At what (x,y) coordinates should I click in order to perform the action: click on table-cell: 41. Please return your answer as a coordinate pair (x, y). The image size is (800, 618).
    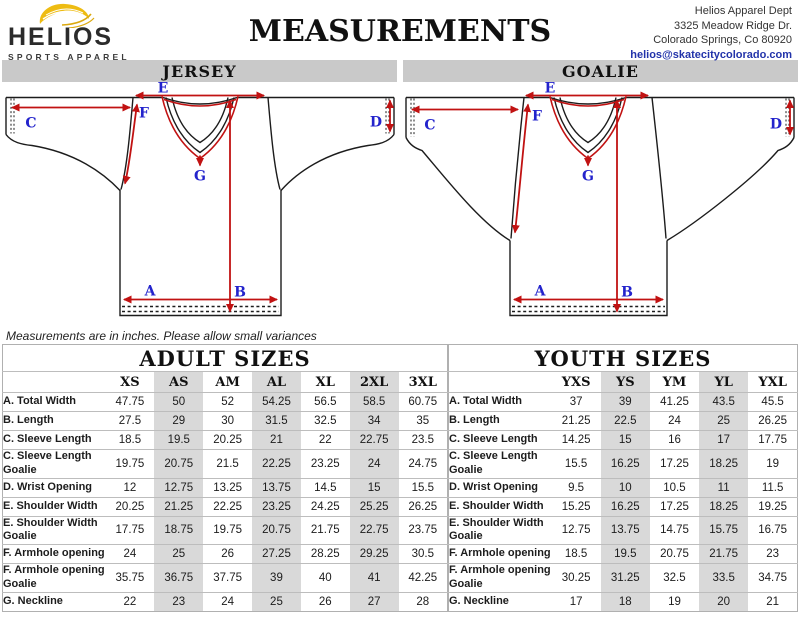
    Looking at the image, I should click on (374, 577).